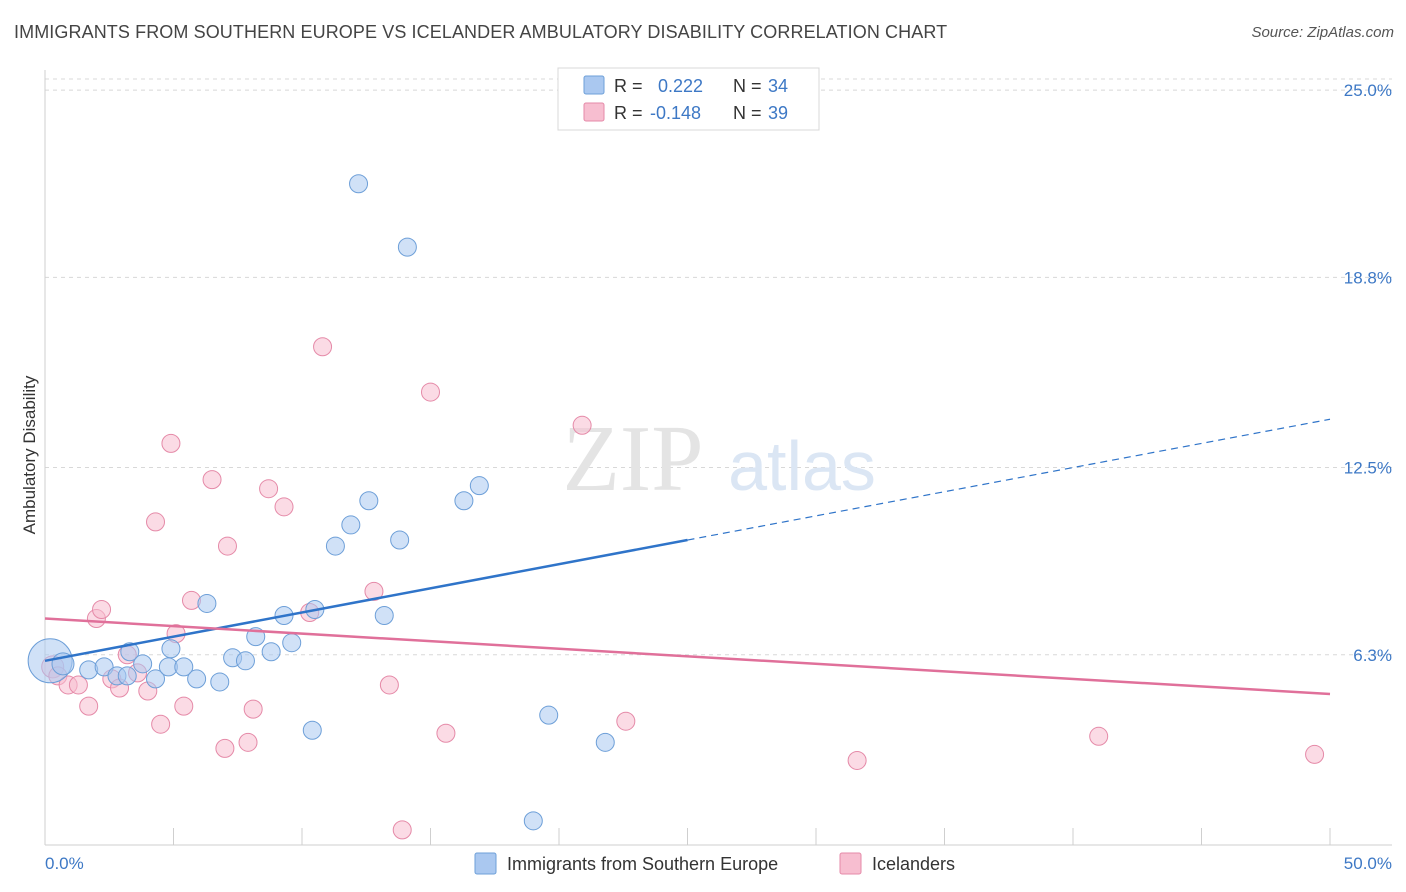 The width and height of the screenshot is (1406, 892). Describe the element at coordinates (594, 112) in the screenshot. I see `stats-swatch-pink` at that location.